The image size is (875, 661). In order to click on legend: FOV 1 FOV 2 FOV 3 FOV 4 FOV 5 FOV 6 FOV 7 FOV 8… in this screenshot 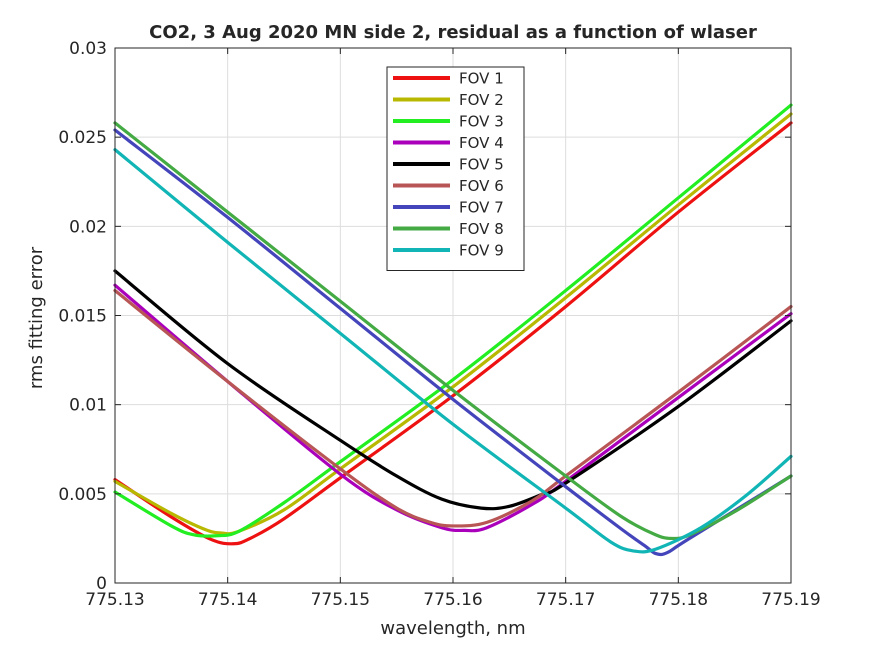, I will do `click(455, 168)`.